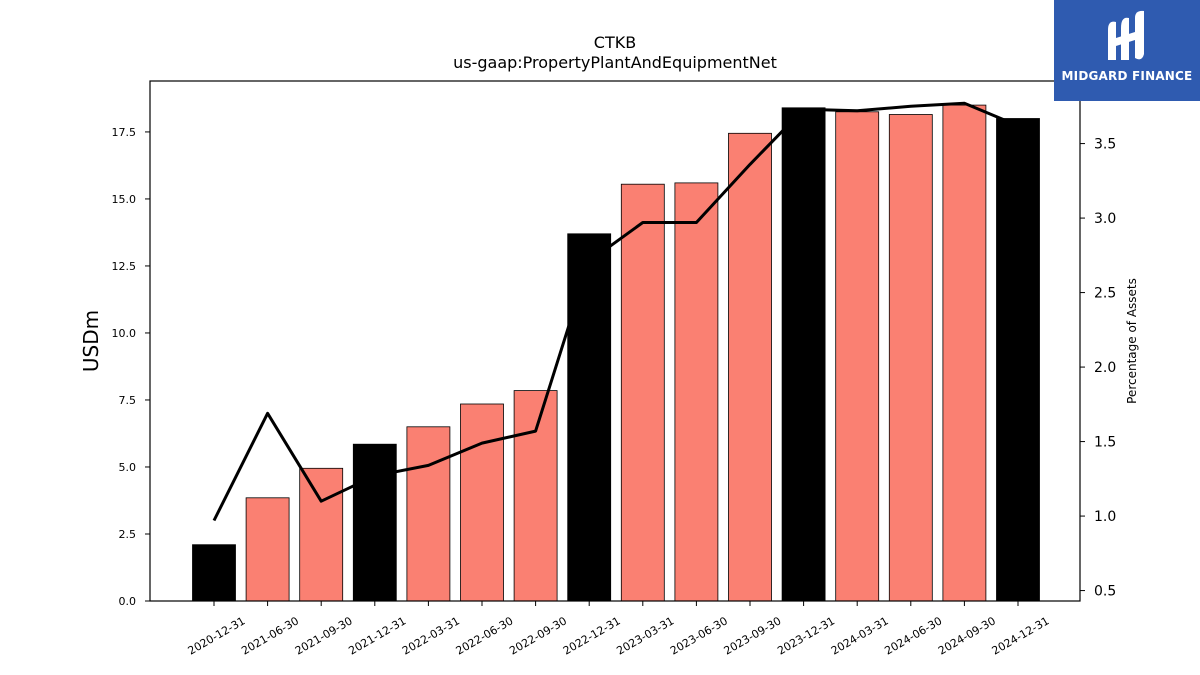 The width and height of the screenshot is (1200, 675). Describe the element at coordinates (324, 635) in the screenshot. I see `x-tick-label: 2021-09-30` at that location.